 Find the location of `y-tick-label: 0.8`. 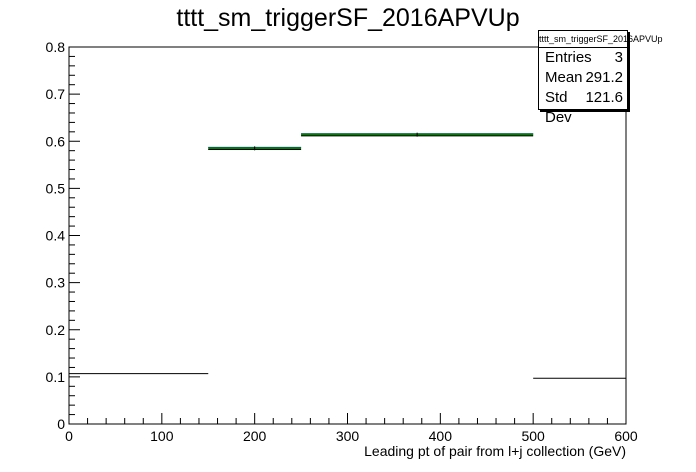

y-tick-label: 0.8 is located at coordinates (56, 47).